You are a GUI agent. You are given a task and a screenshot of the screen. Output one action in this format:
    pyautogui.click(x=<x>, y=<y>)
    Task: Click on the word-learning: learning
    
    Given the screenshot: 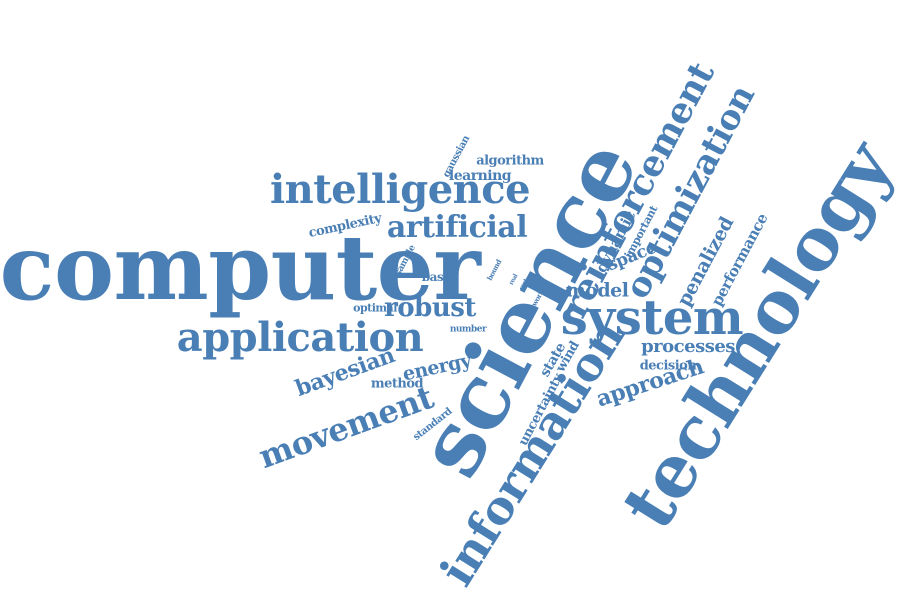 What is the action you would take?
    pyautogui.click(x=480, y=176)
    